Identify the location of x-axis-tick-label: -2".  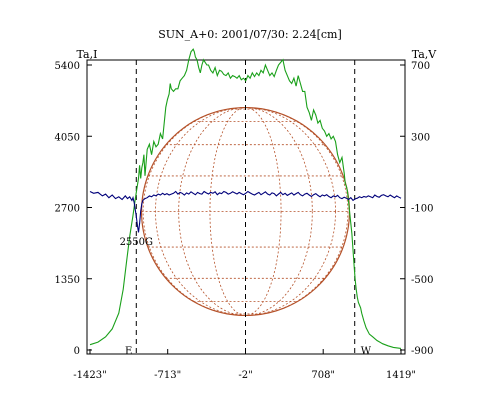
(245, 375).